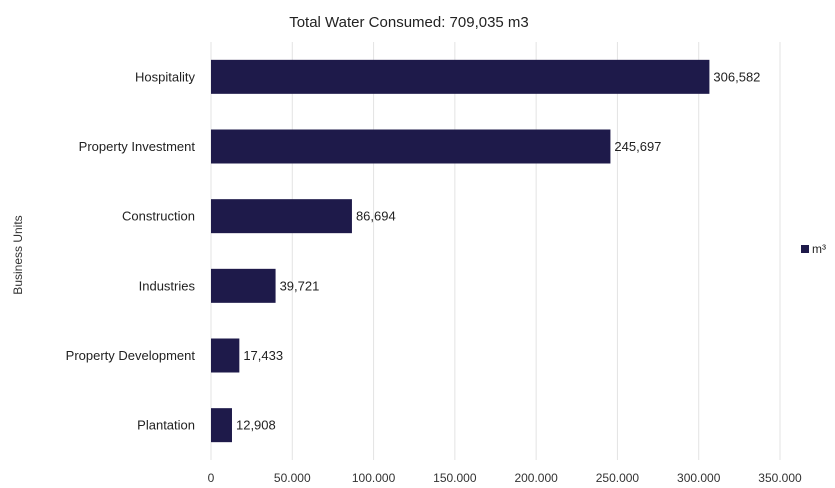 The width and height of the screenshot is (835, 488). I want to click on legend-label: m³, so click(819, 249).